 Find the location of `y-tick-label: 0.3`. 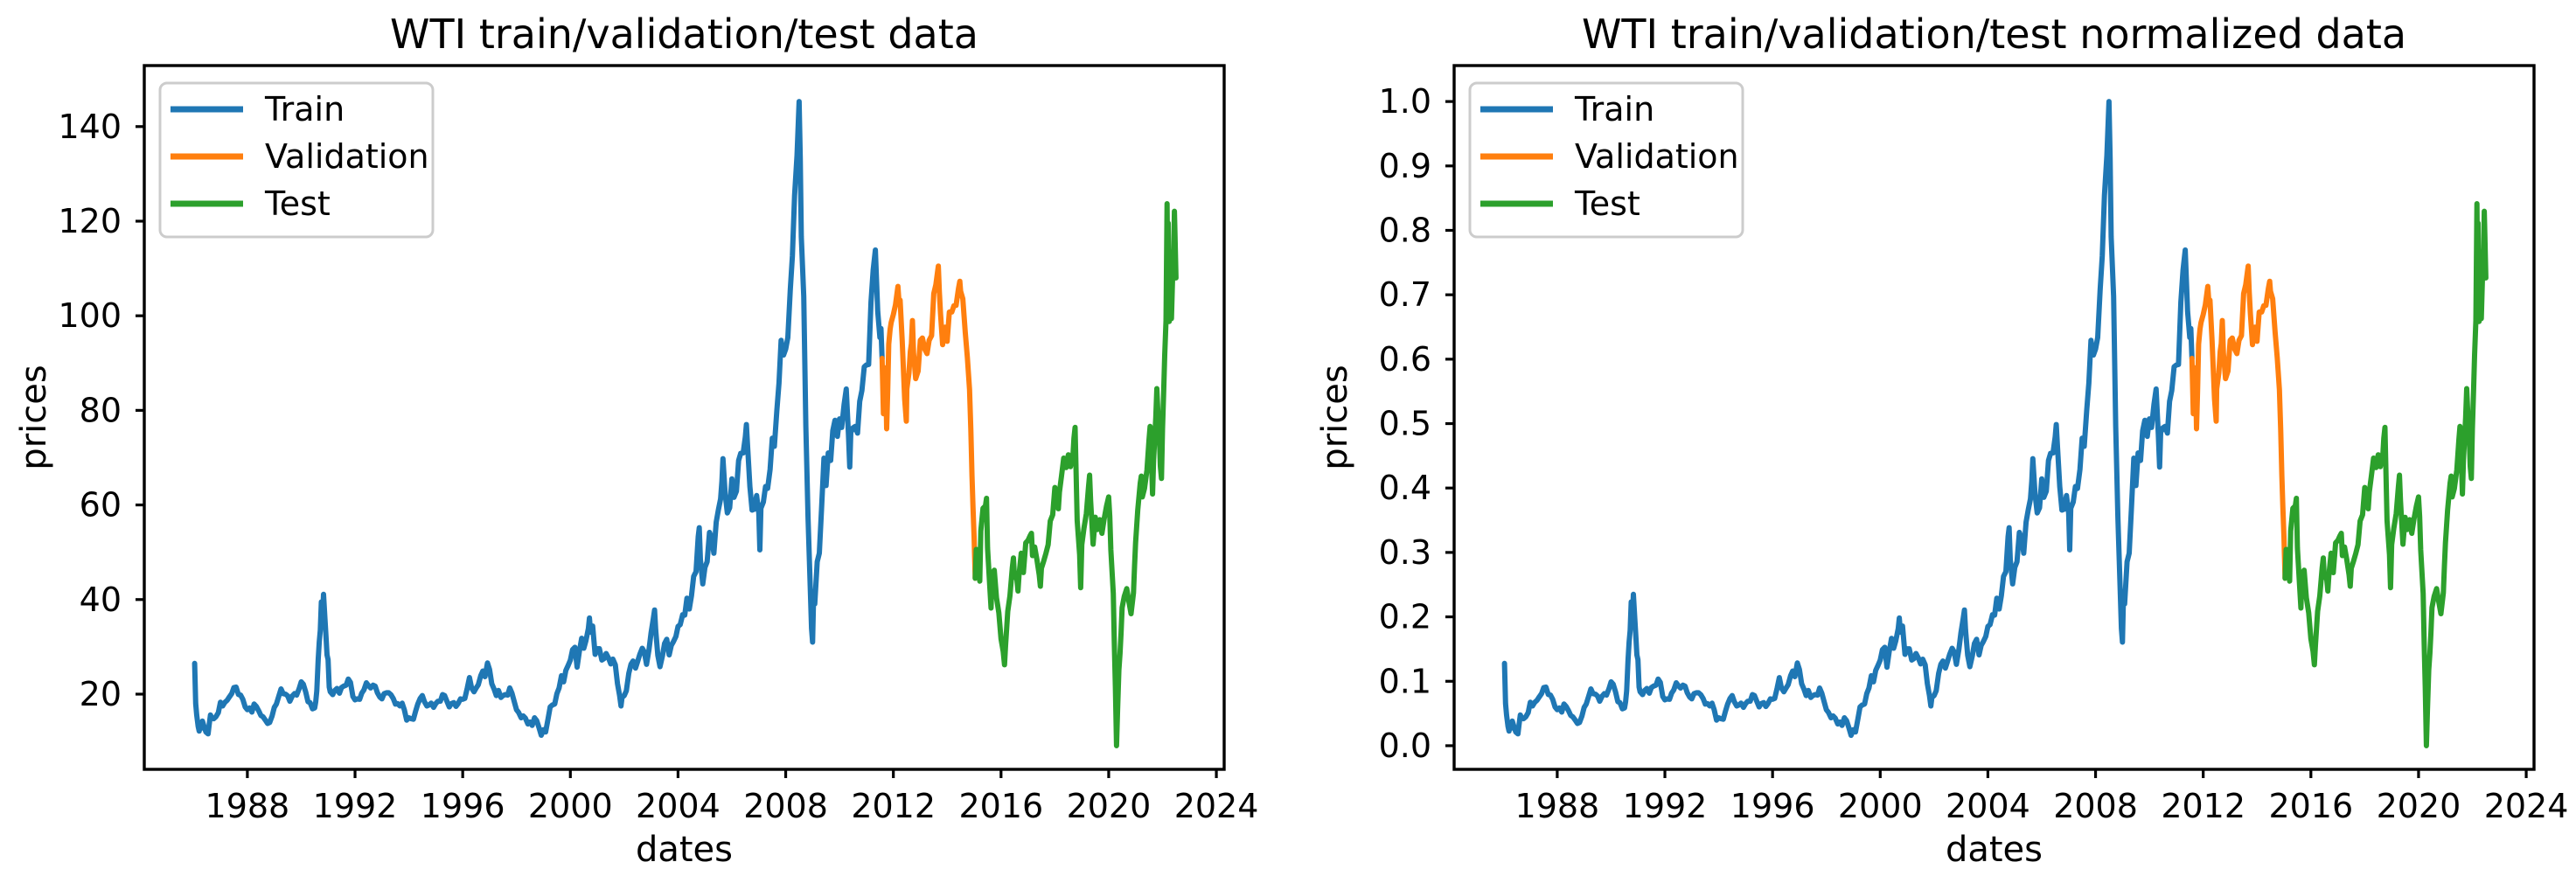

y-tick-label: 0.3 is located at coordinates (1405, 552).